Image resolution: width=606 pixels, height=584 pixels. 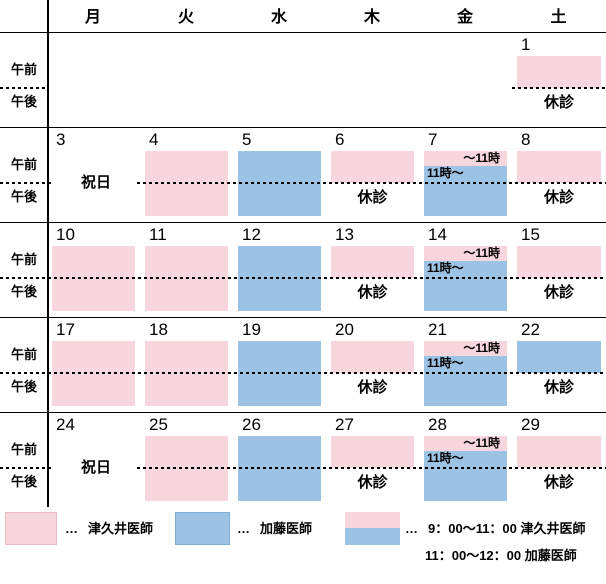 I want to click on day-number-1: 1, so click(x=526, y=44).